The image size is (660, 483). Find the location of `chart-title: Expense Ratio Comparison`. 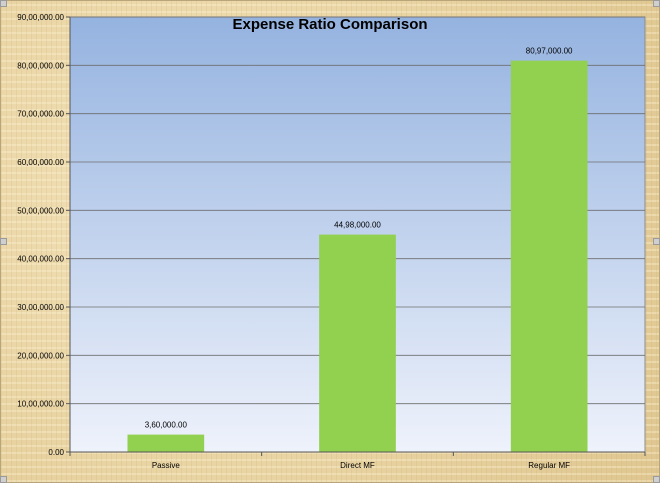

chart-title: Expense Ratio Comparison is located at coordinates (329, 24).